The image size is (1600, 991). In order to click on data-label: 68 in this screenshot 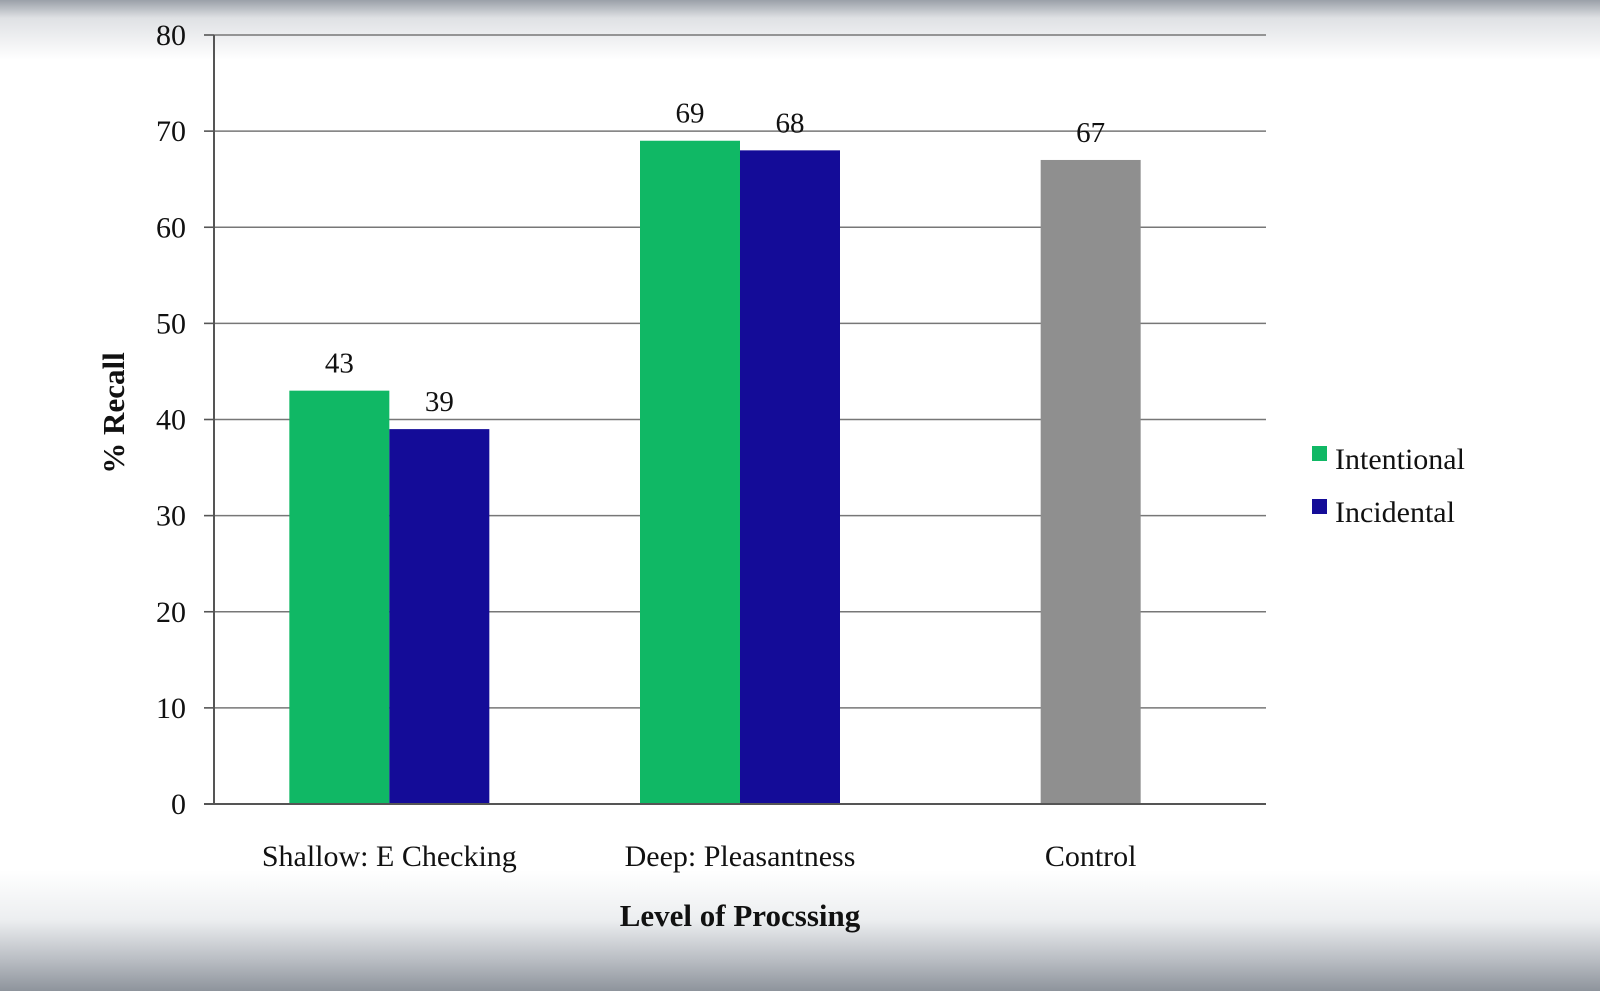, I will do `click(790, 123)`.